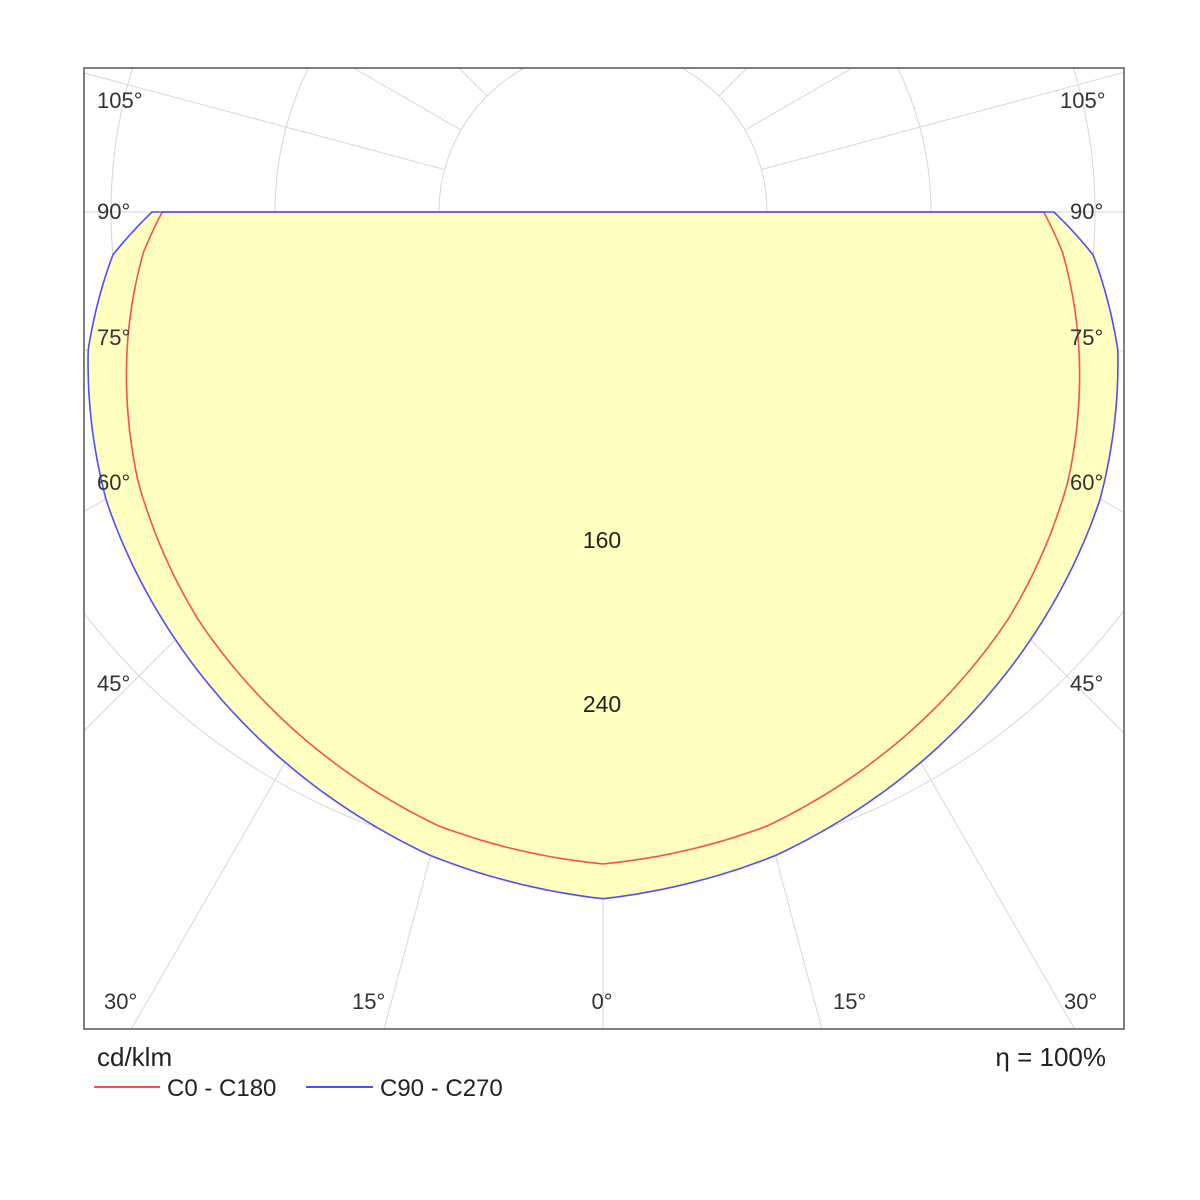 The height and width of the screenshot is (1200, 1200). What do you see at coordinates (602, 622) in the screenshot?
I see `ring-labels: 160 240` at bounding box center [602, 622].